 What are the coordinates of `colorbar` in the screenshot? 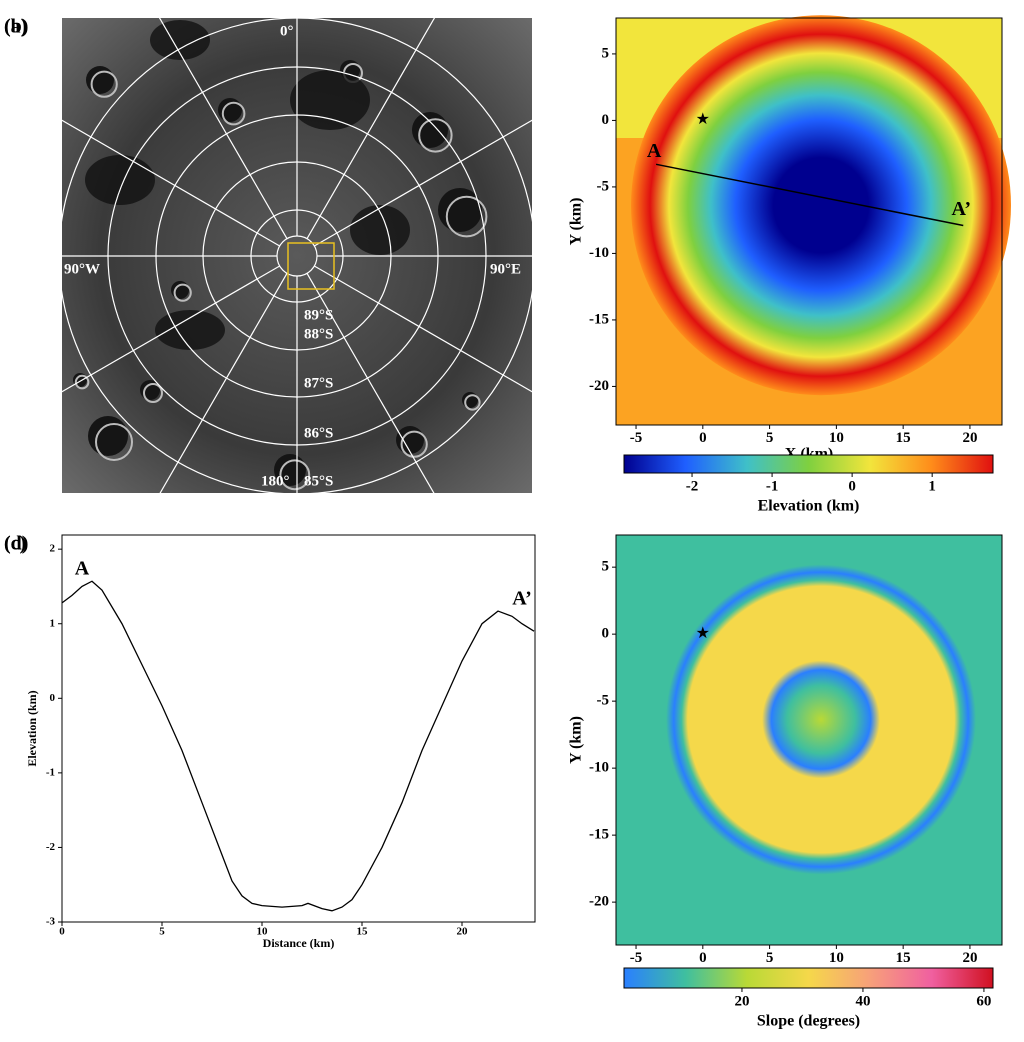 It's located at (808, 978).